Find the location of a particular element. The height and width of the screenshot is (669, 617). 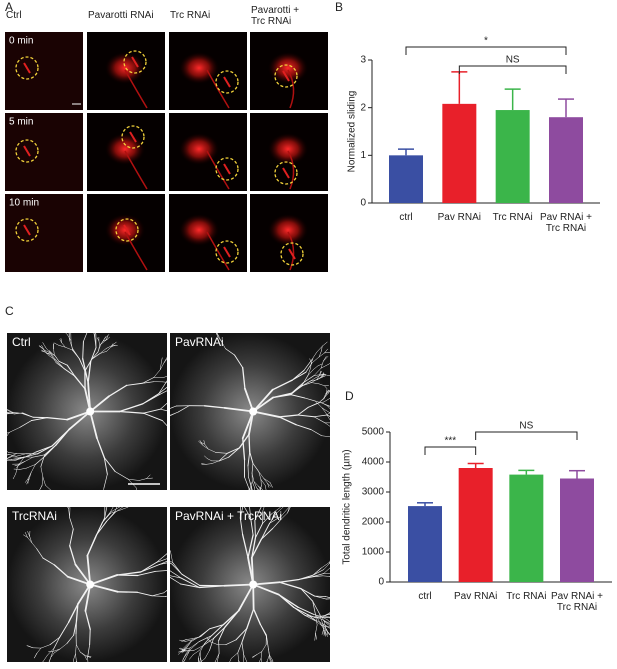

soma is located at coordinates (90, 584).